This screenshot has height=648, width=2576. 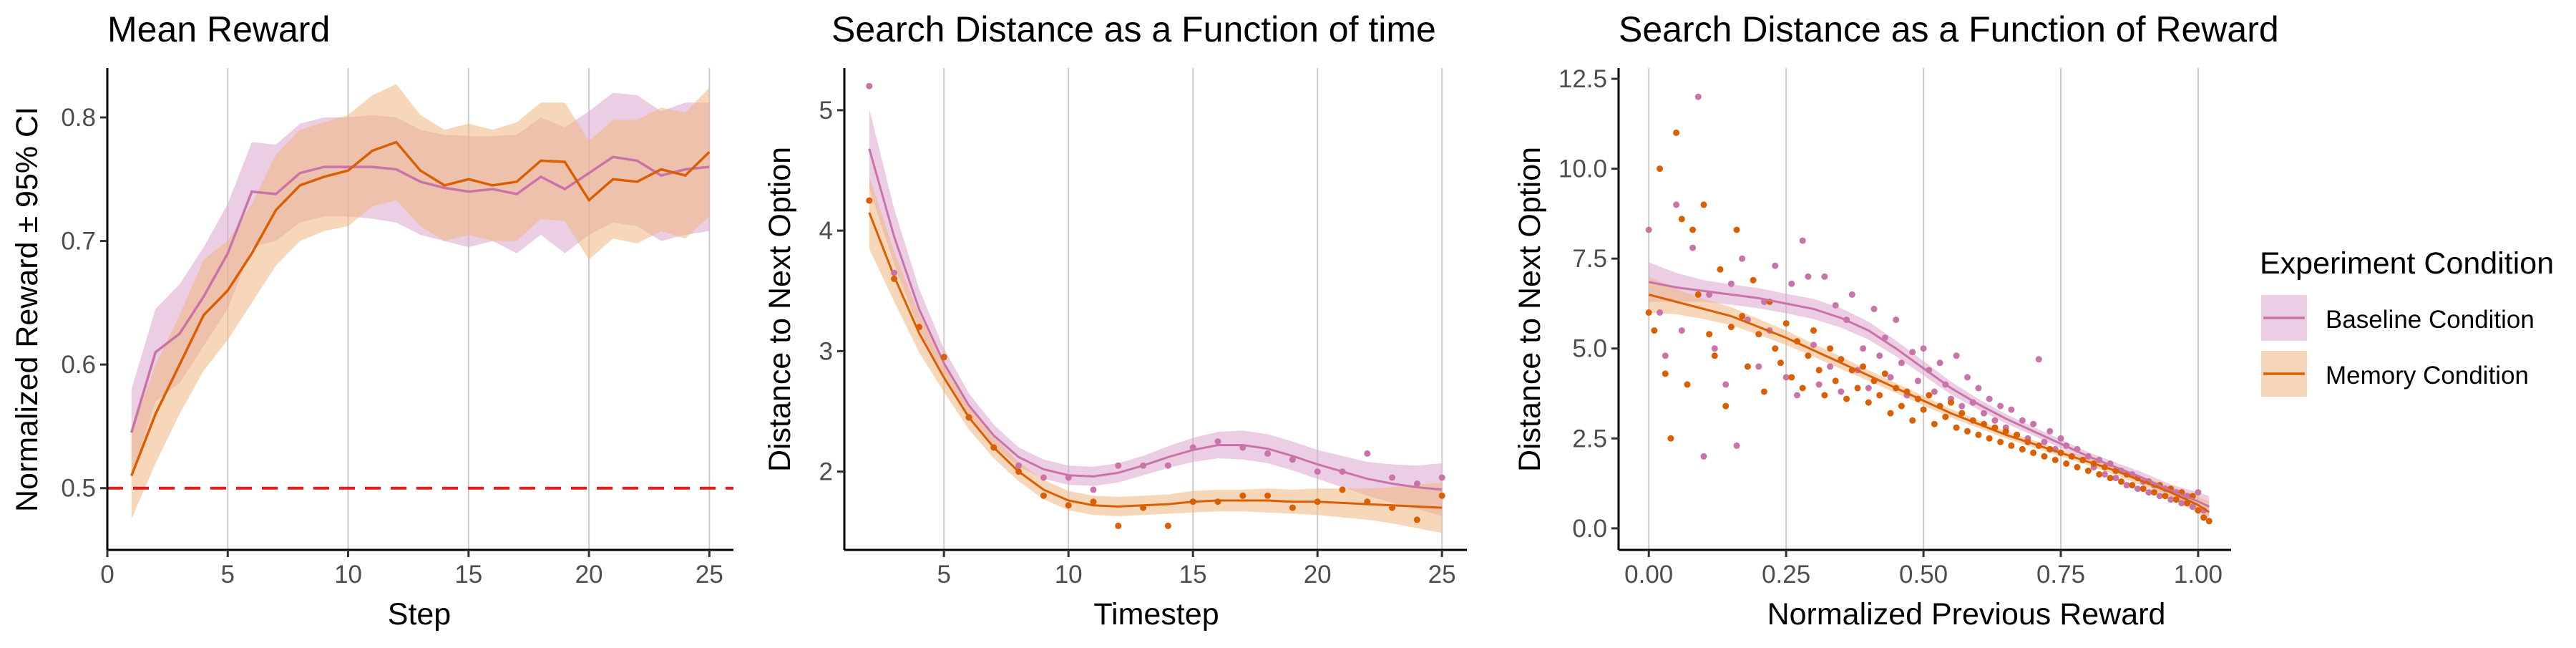 What do you see at coordinates (1155, 361) in the screenshot?
I see `smooth-line-memory` at bounding box center [1155, 361].